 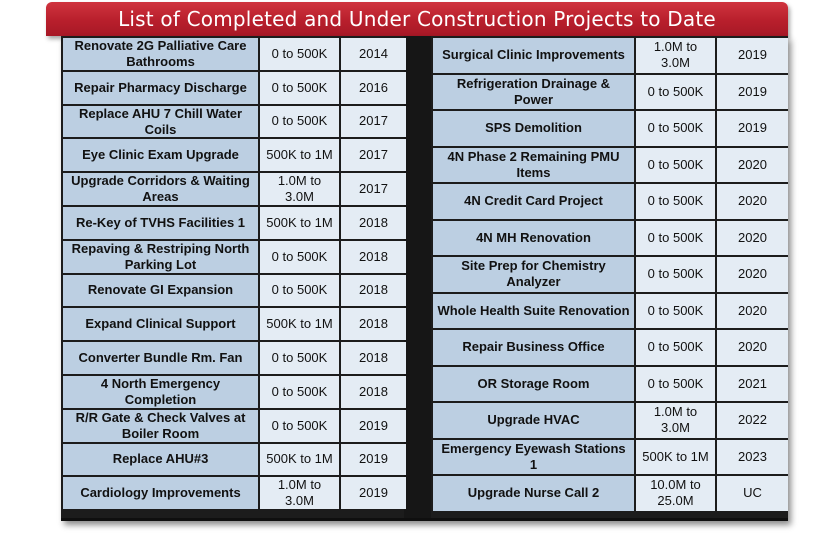 I want to click on year-cell: 2023, so click(x=752, y=456).